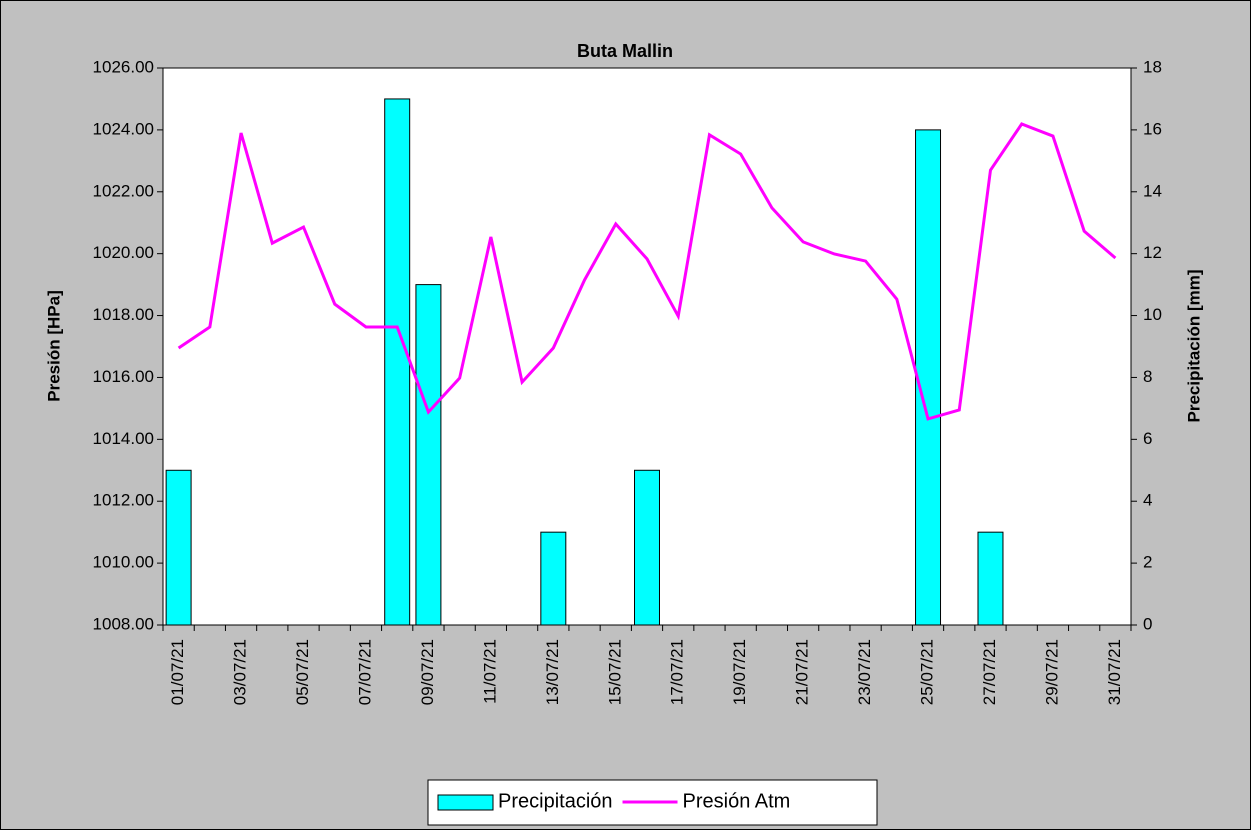  I want to click on y-tick-label: 1016.00, so click(123, 376).